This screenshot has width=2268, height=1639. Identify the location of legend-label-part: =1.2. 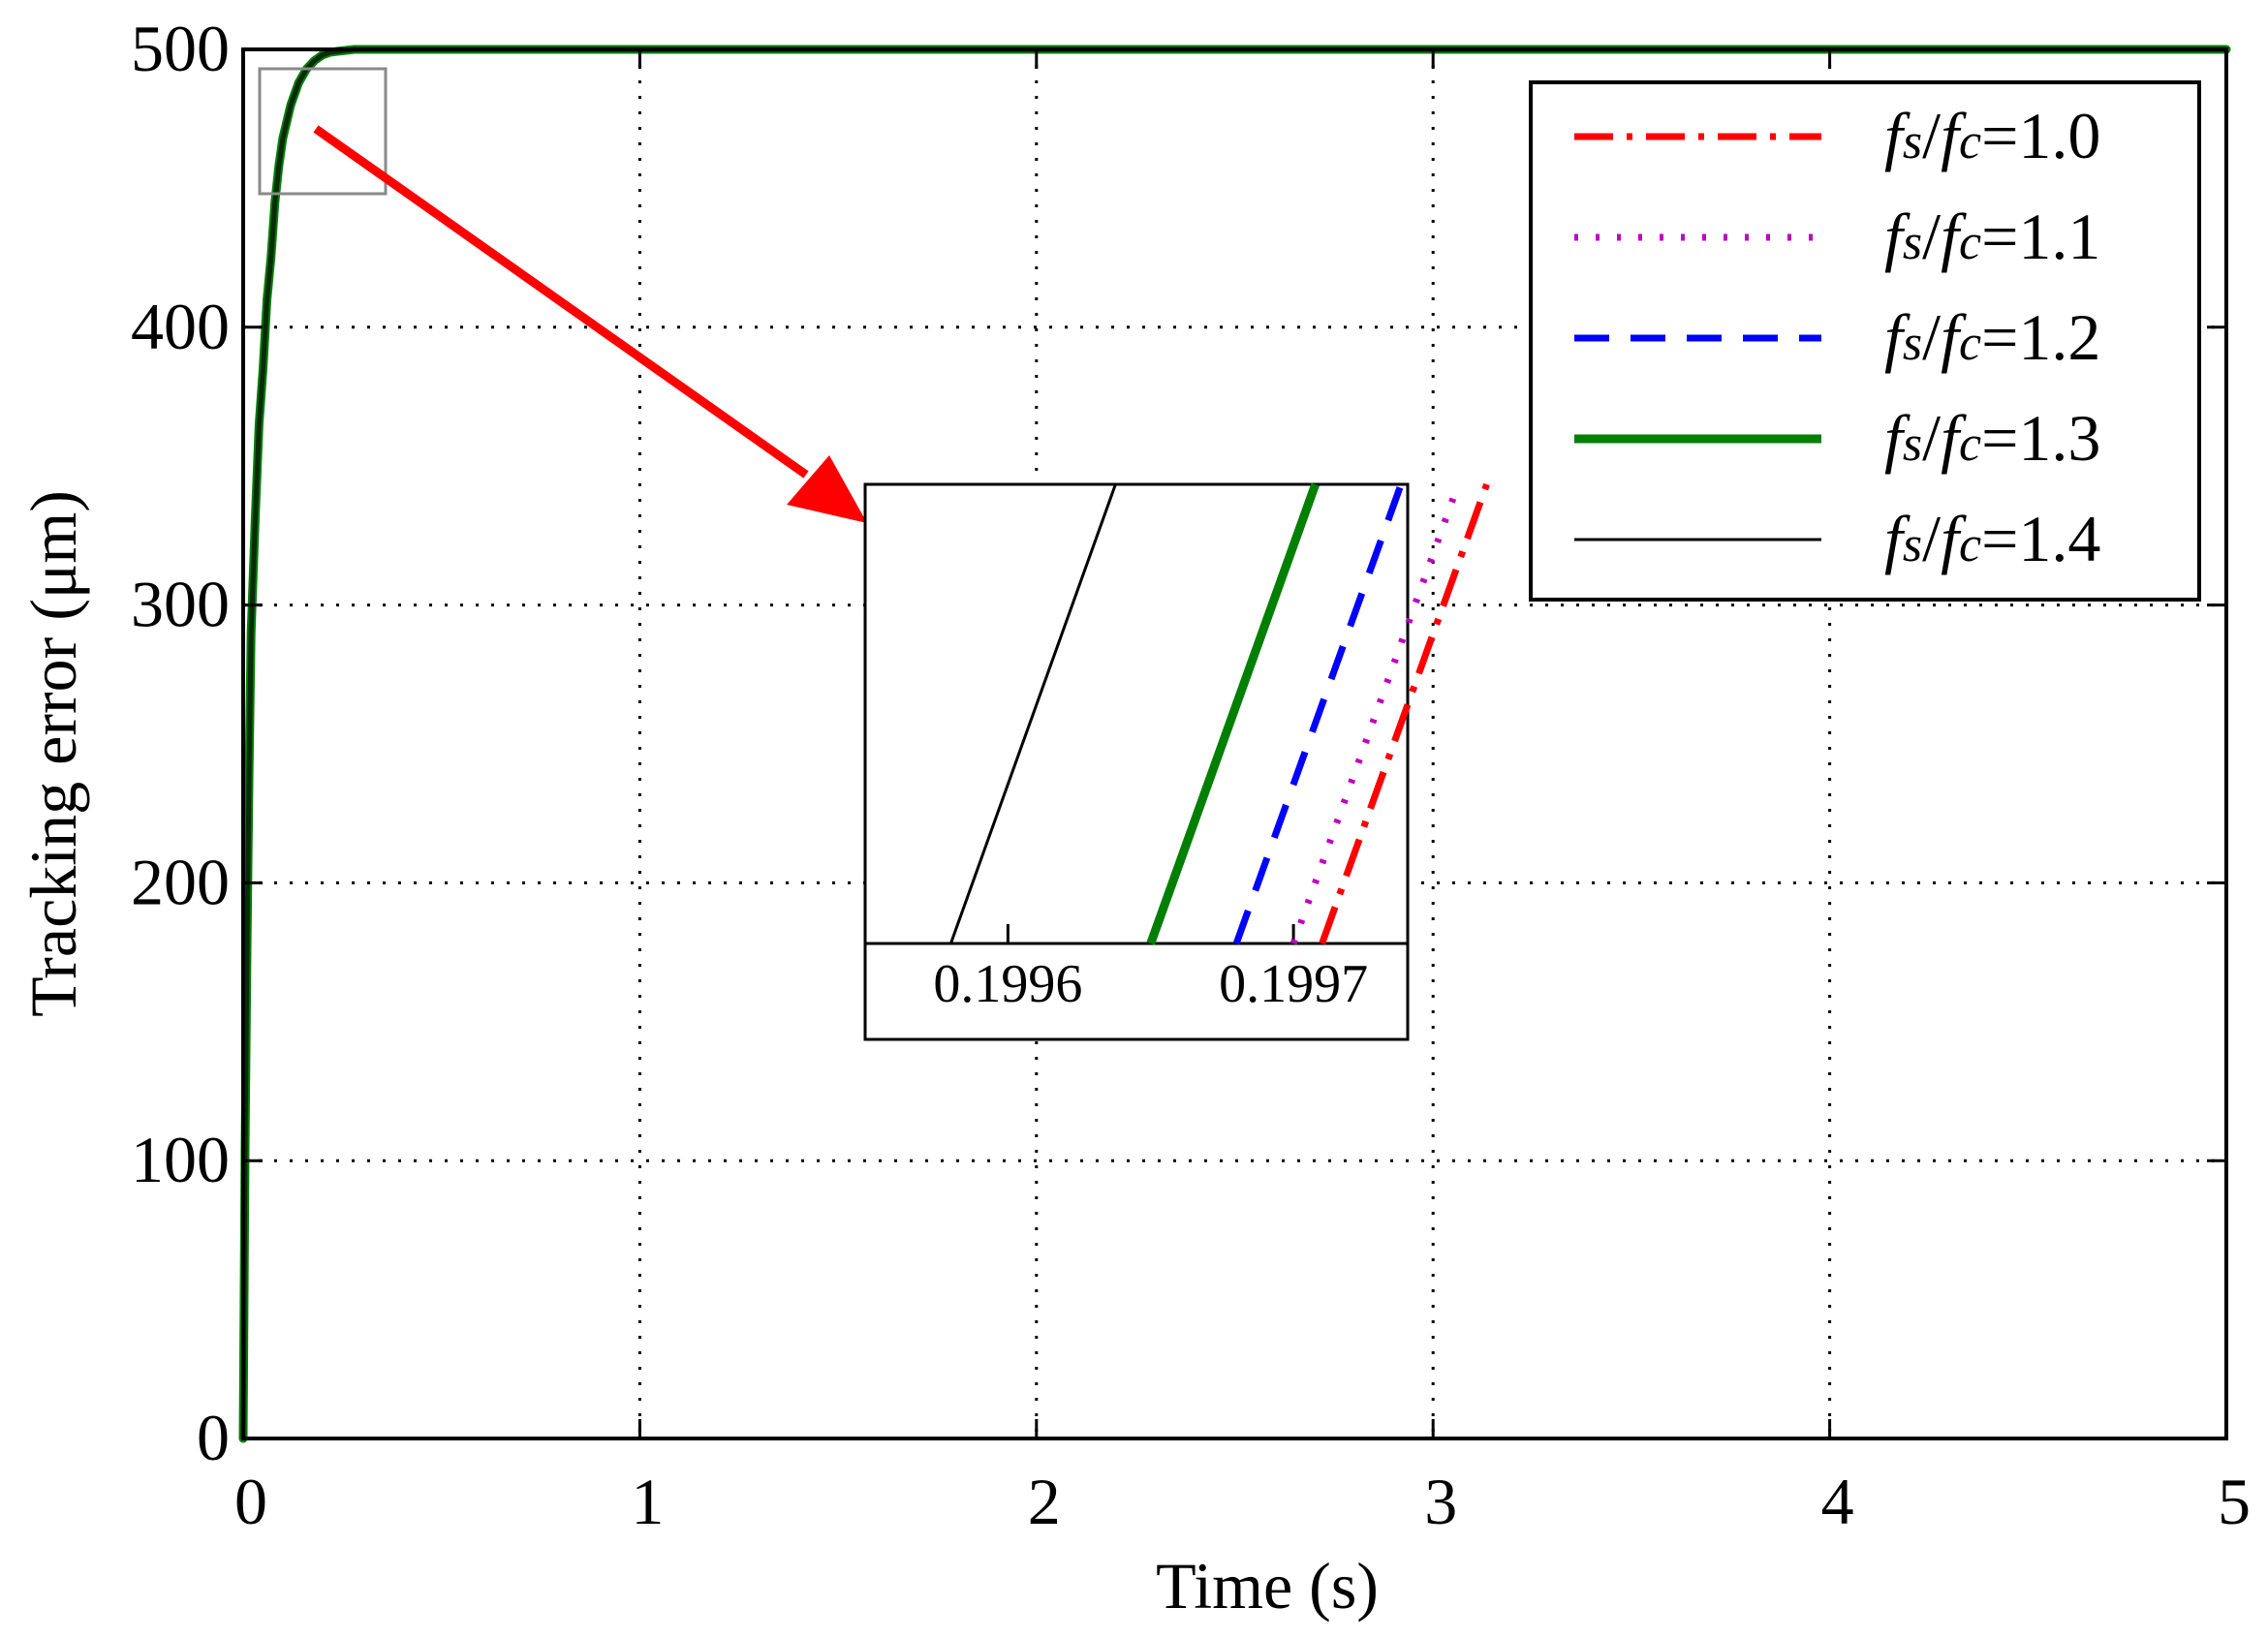
(2040, 337).